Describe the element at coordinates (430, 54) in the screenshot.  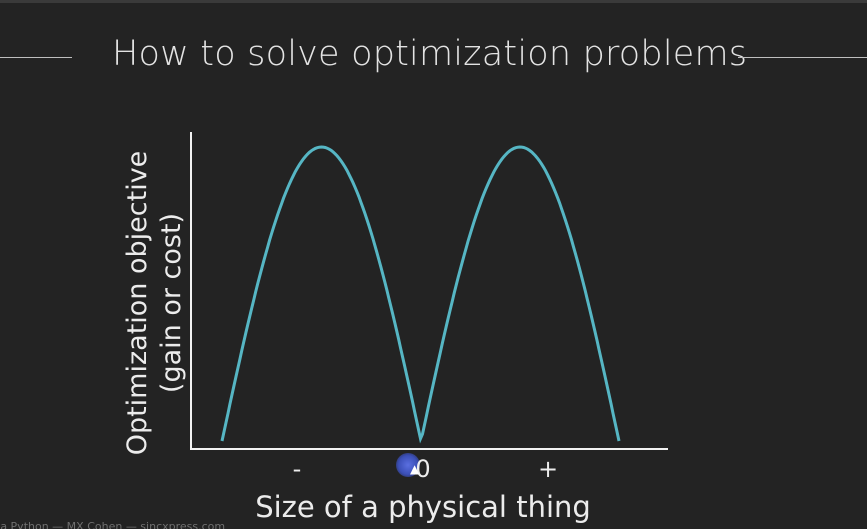
I see `slide-title: How to solve optimization problems` at that location.